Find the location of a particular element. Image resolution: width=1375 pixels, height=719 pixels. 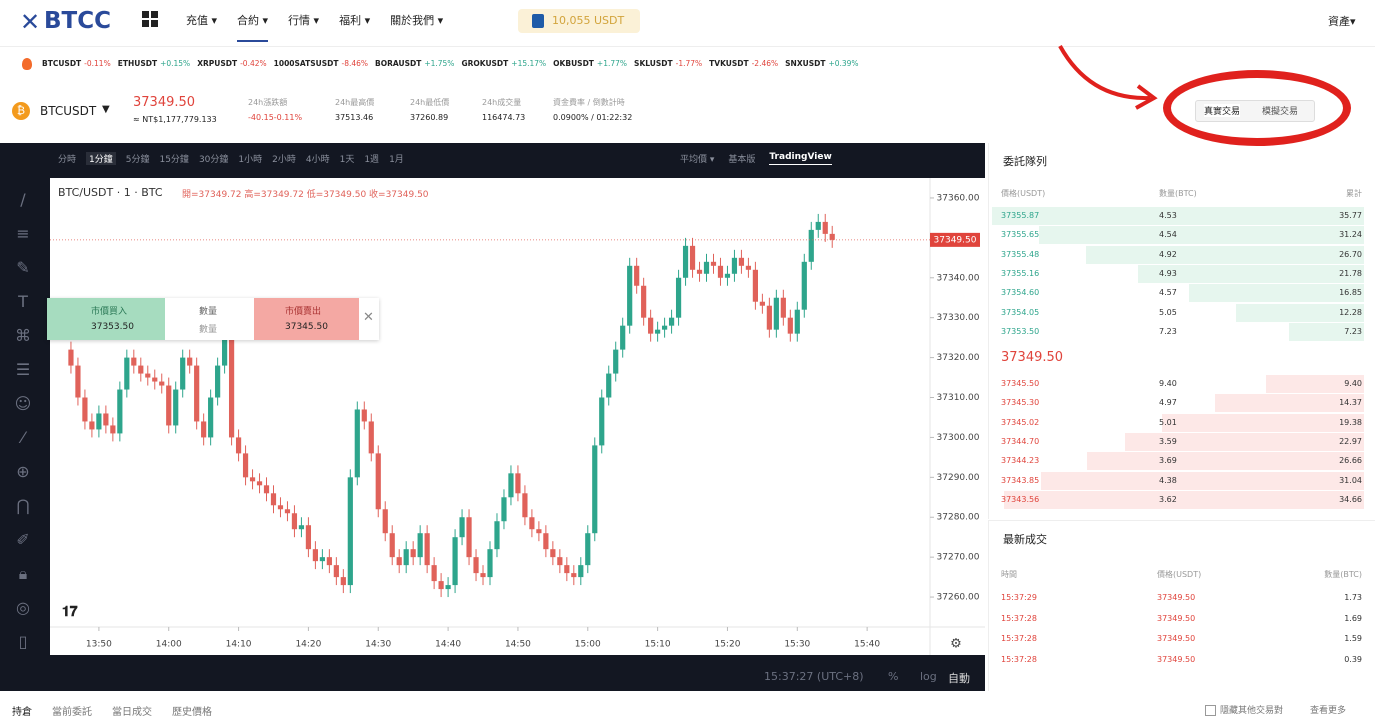

interval: 30分鐘 is located at coordinates (213, 160).